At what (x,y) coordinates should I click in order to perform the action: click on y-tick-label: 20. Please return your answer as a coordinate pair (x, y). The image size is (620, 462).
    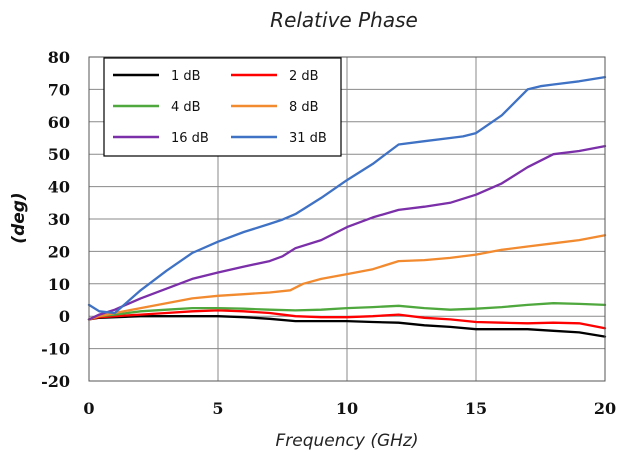
    Looking at the image, I should click on (59, 251).